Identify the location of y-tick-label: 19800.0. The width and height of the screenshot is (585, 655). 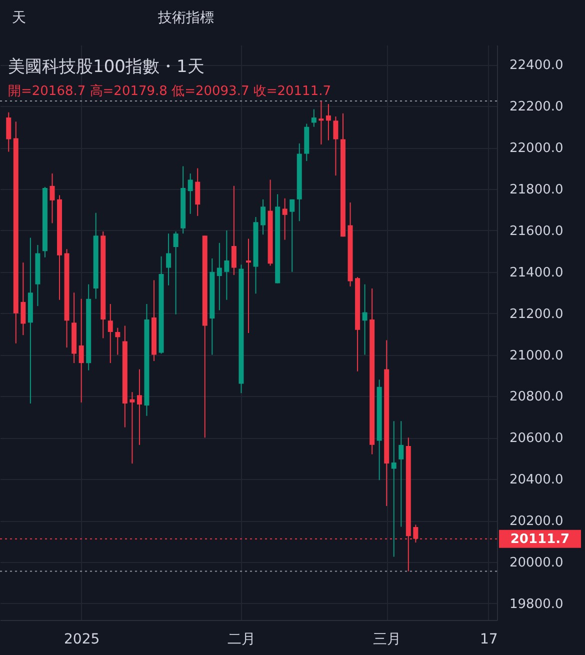
(537, 604).